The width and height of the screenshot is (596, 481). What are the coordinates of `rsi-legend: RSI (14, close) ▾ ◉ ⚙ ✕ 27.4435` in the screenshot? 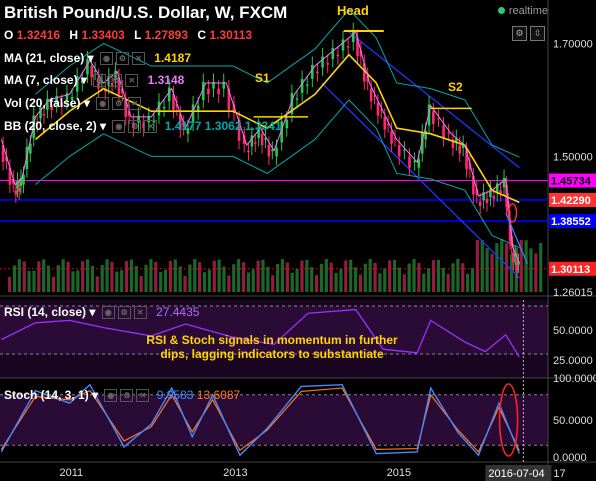 It's located at (101, 312).